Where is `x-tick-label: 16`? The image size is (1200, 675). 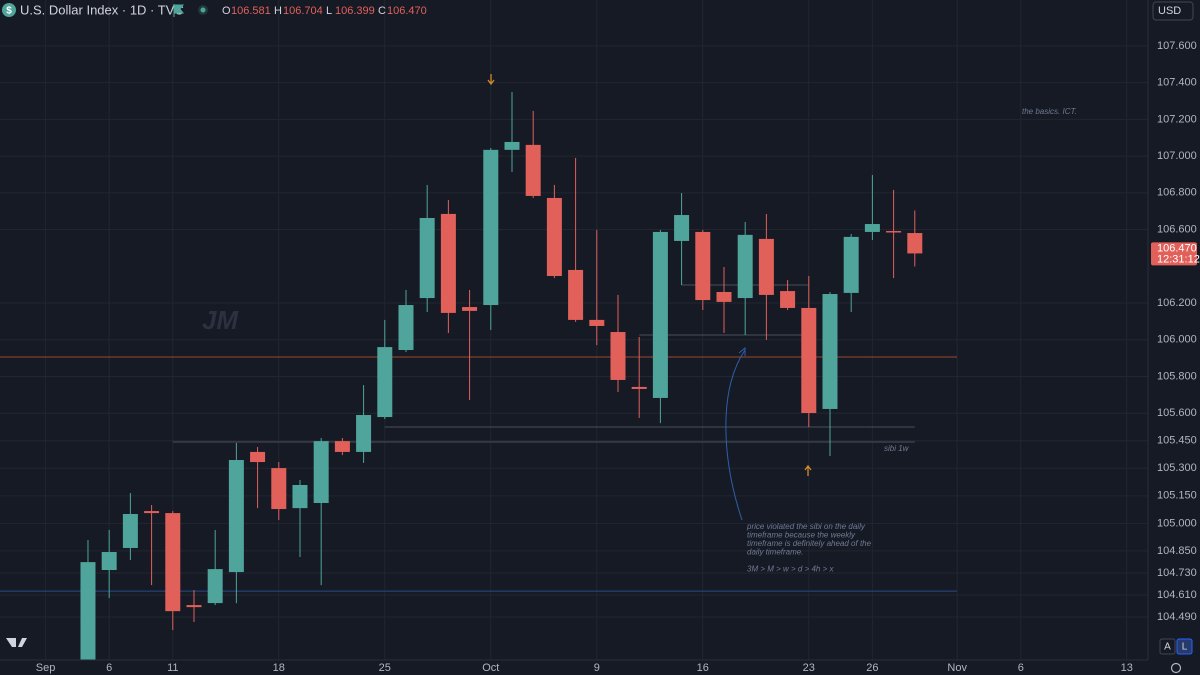 x-tick-label: 16 is located at coordinates (703, 668).